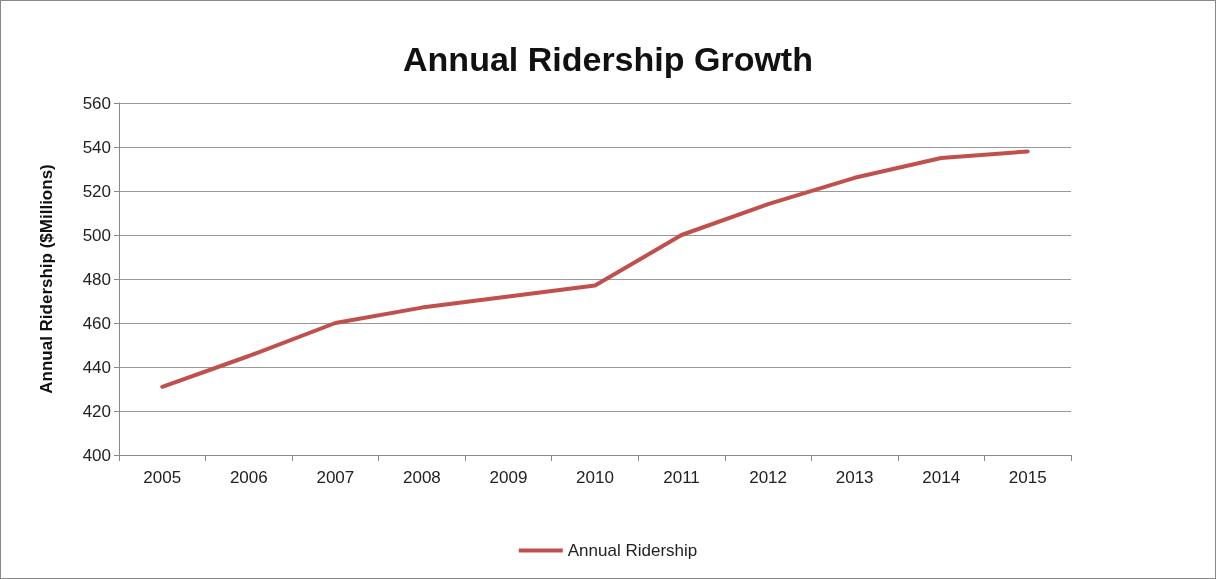 Image resolution: width=1216 pixels, height=579 pixels. Describe the element at coordinates (96, 235) in the screenshot. I see `y-tick-label: 500` at that location.